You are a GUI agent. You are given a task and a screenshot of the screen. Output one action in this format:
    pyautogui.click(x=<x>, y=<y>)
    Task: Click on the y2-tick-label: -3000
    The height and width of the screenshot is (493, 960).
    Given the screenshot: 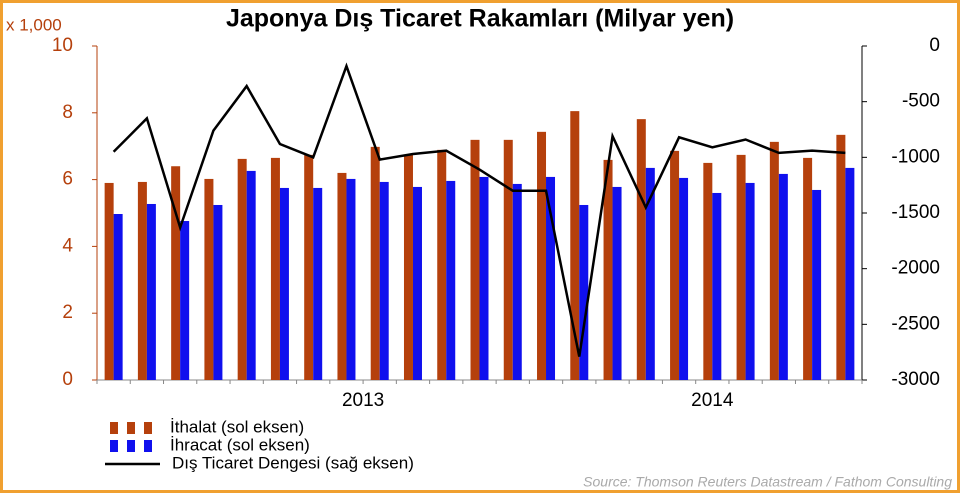 What is the action you would take?
    pyautogui.click(x=915, y=379)
    